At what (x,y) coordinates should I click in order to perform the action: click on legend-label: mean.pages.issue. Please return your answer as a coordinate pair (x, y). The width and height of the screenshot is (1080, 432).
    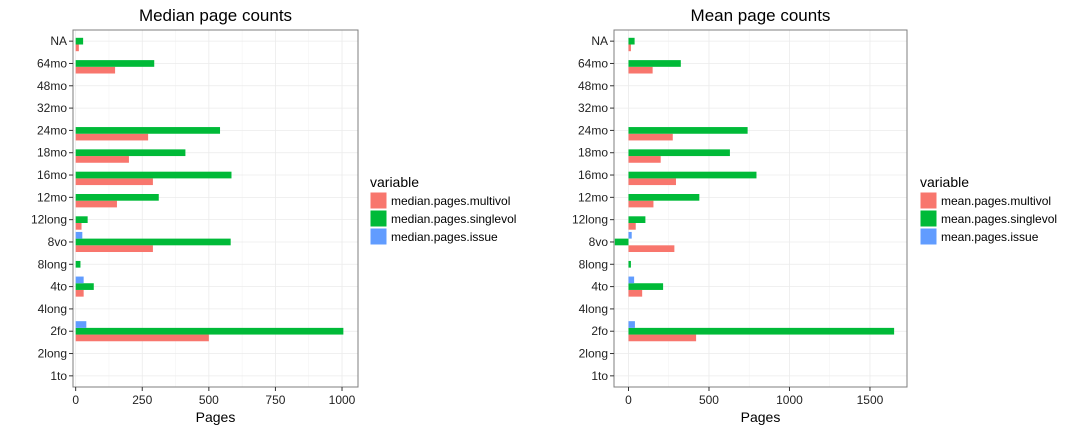
    Looking at the image, I should click on (990, 237).